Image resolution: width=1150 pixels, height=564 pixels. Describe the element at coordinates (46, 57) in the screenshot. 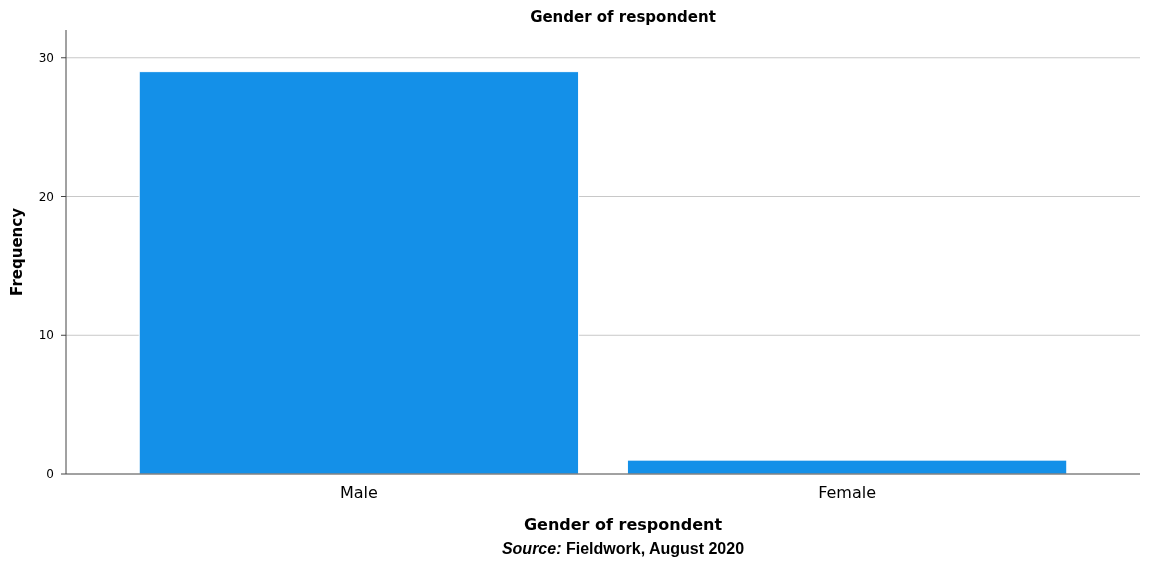

I see `y-tick-label: 30` at that location.